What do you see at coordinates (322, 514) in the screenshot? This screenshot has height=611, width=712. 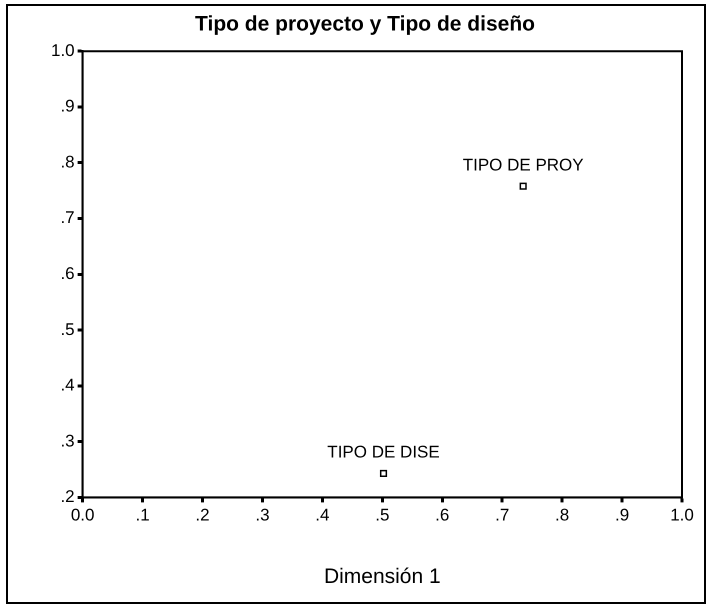 I see `x-tick-label: .4` at bounding box center [322, 514].